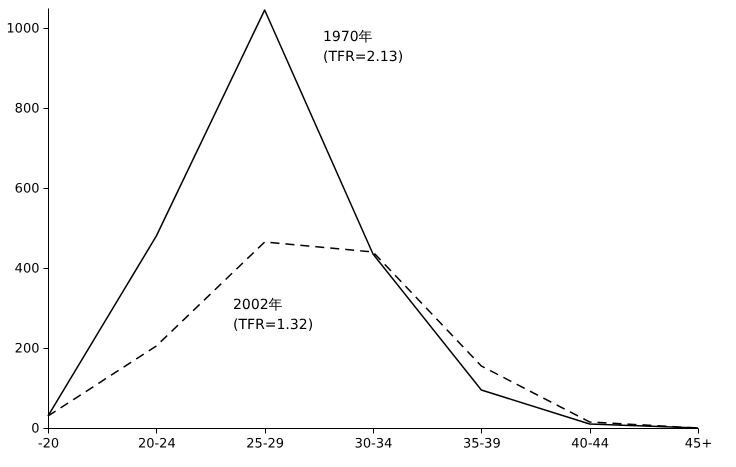  What do you see at coordinates (698, 444) in the screenshot?
I see `x-tick-label: 45+` at bounding box center [698, 444].